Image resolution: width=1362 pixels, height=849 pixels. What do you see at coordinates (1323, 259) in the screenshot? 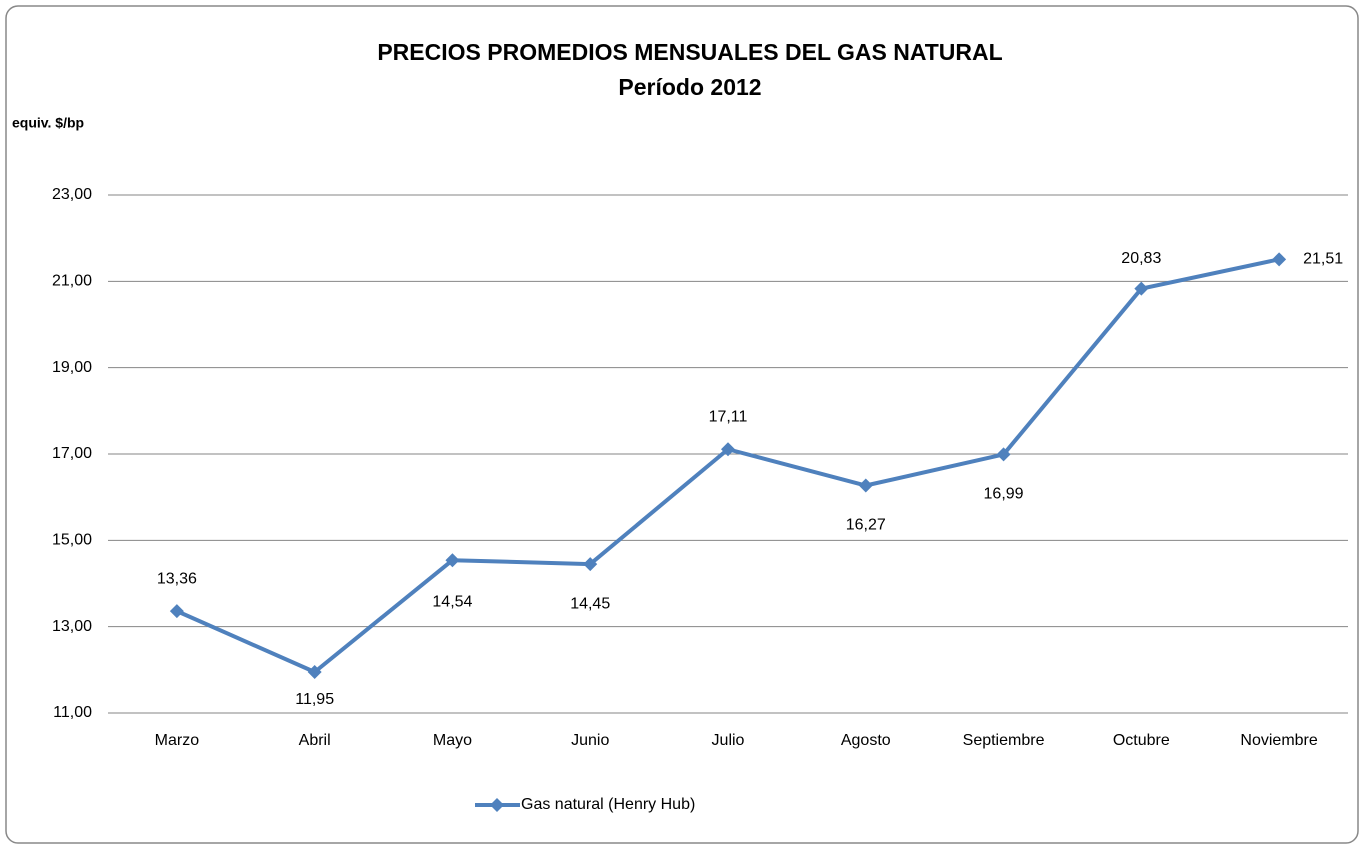
I see `data-label: 21,51` at bounding box center [1323, 259].